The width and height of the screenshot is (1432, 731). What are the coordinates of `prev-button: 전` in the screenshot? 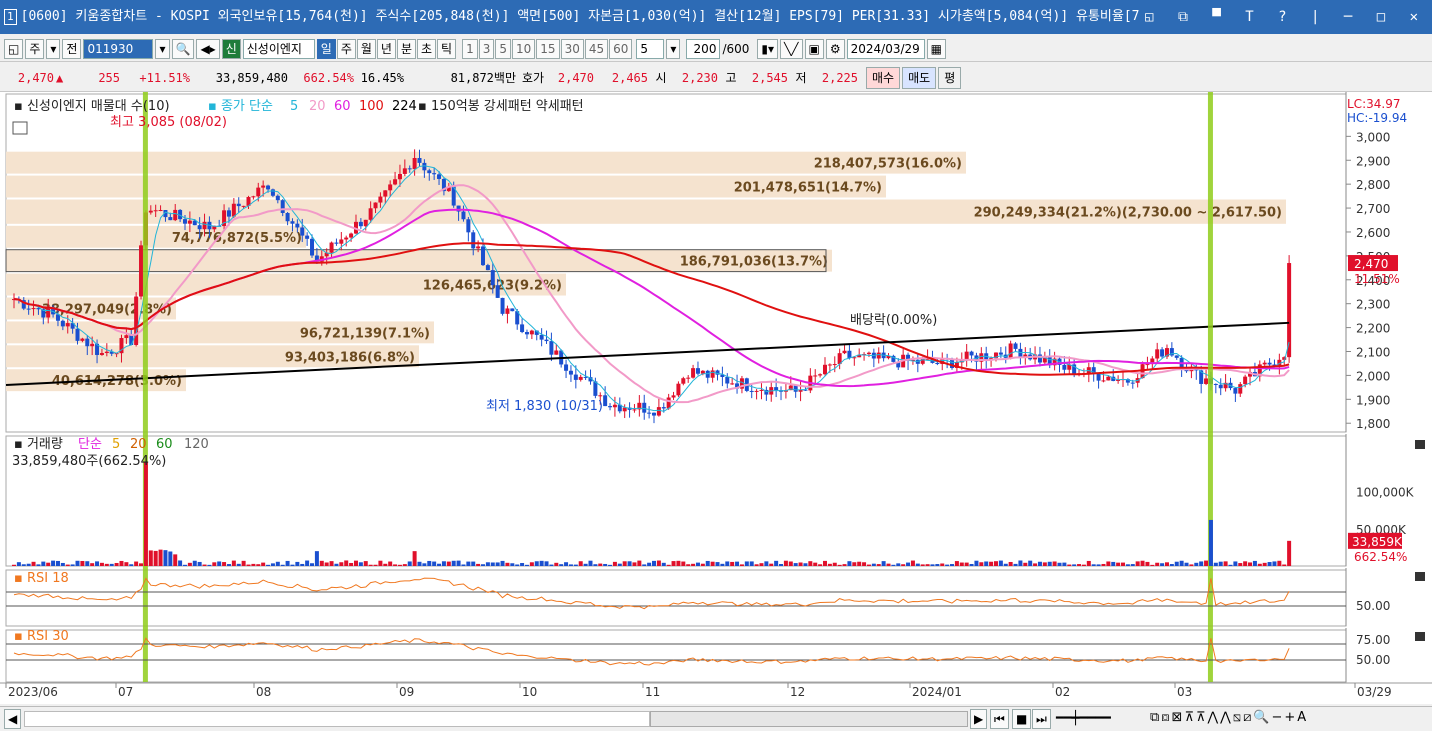 It's located at (72, 48).